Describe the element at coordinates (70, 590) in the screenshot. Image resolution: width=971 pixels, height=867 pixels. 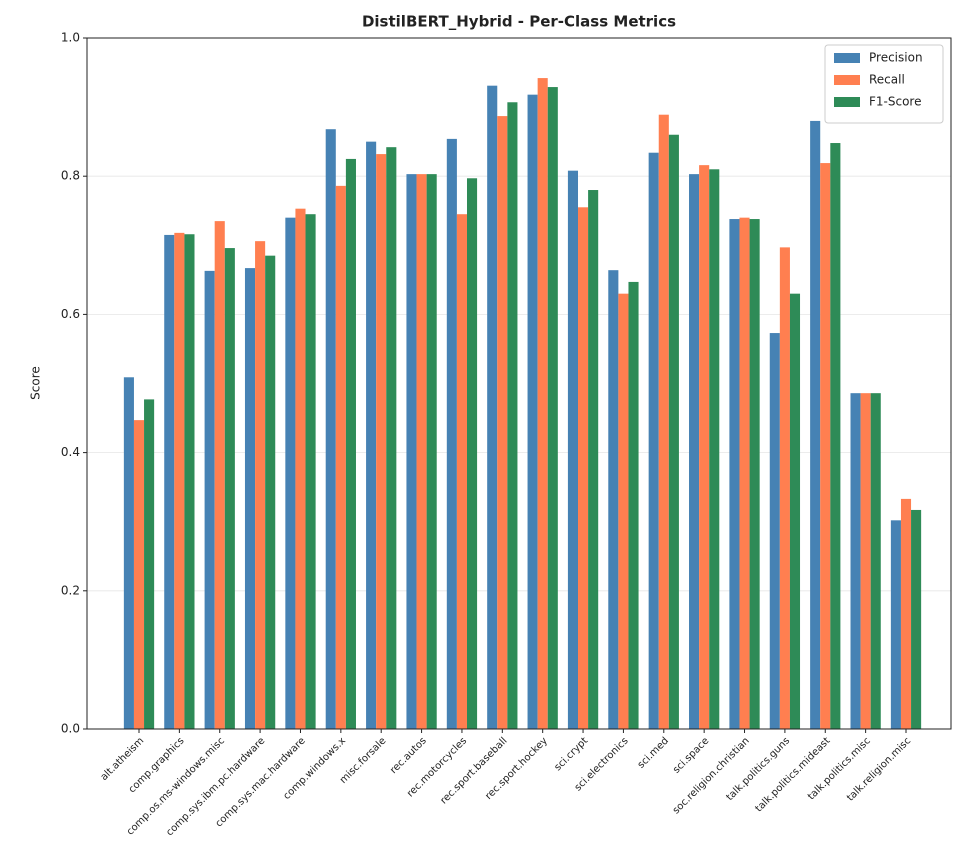
I see `y-tick-label: 0.2` at that location.